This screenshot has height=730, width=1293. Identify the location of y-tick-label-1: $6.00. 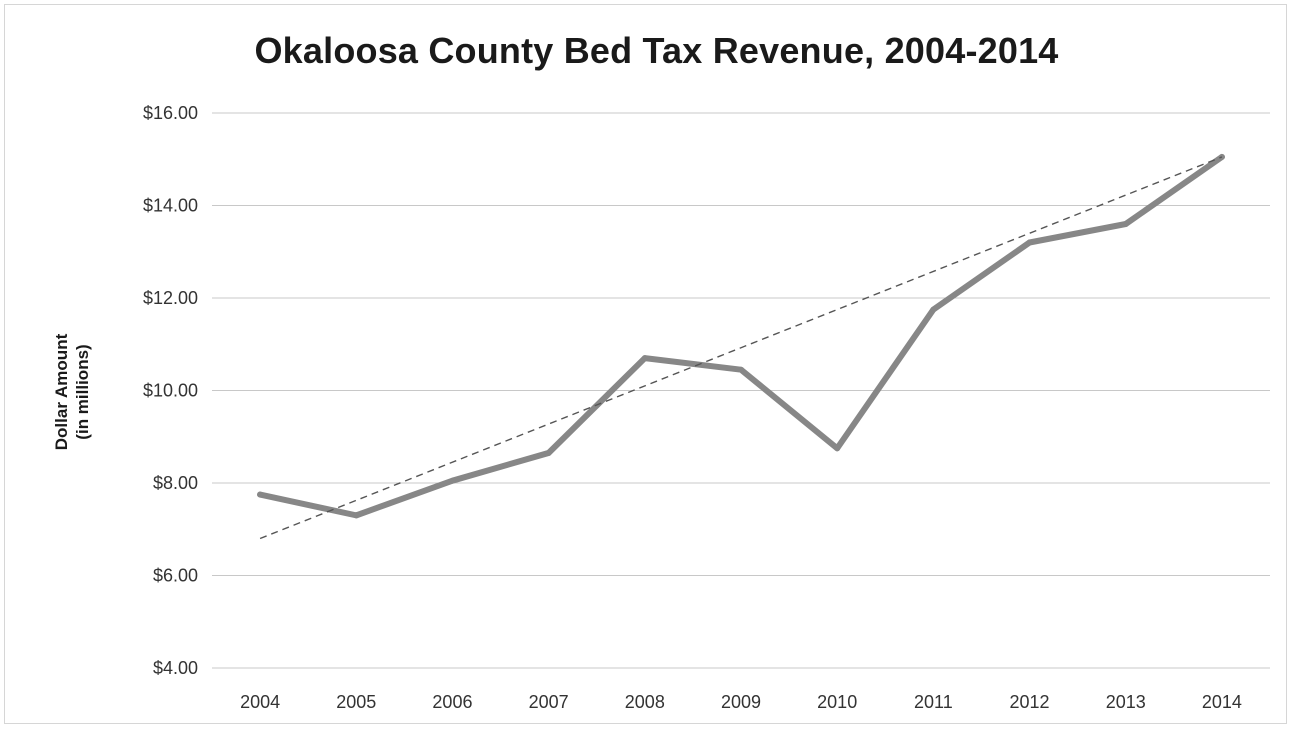
(175, 576).